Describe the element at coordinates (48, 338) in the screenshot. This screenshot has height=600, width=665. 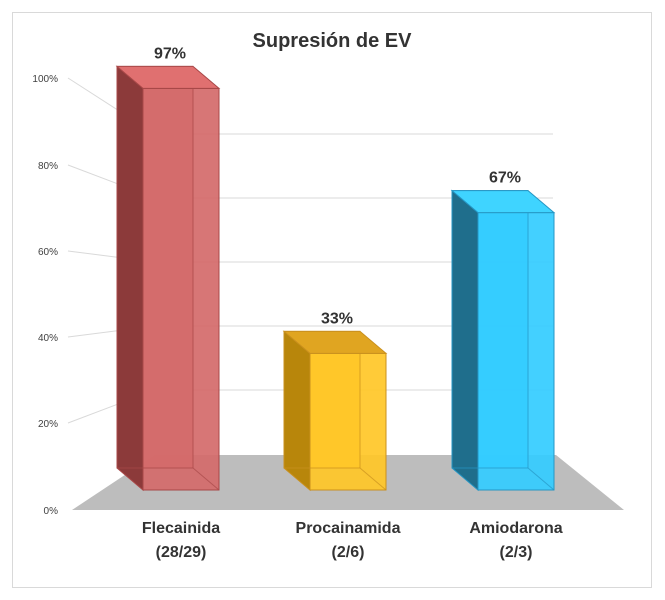
I see `y-tick-label: 40%` at that location.